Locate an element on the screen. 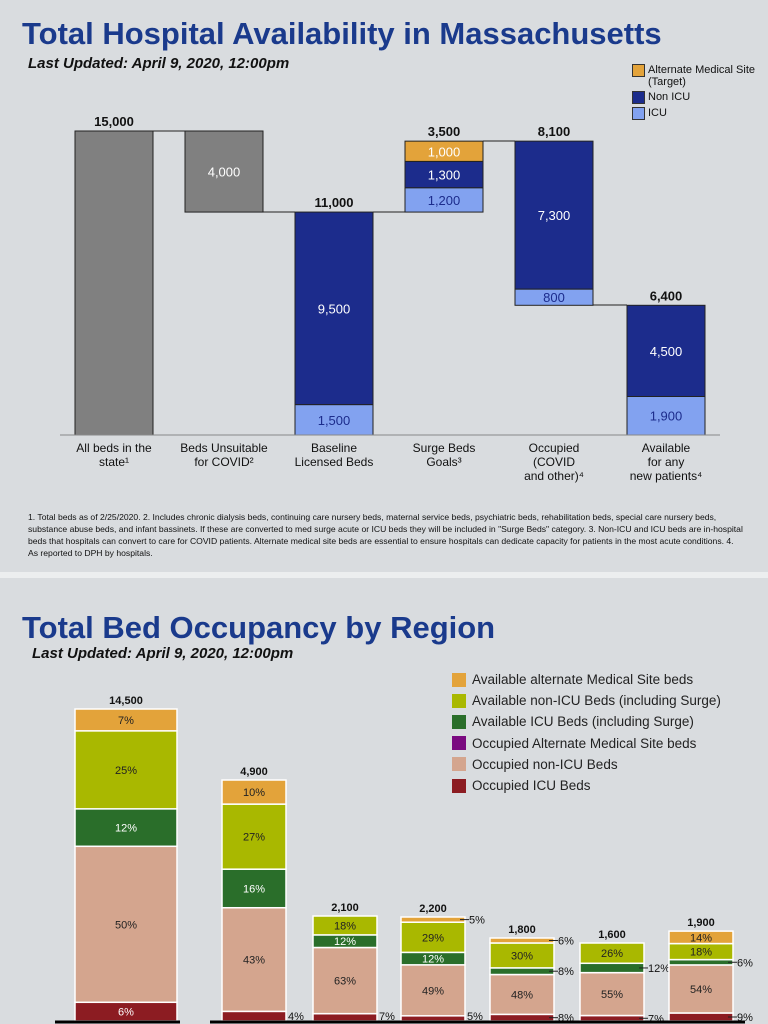 This screenshot has height=1024, width=768. data-label: 1,200 is located at coordinates (444, 200).